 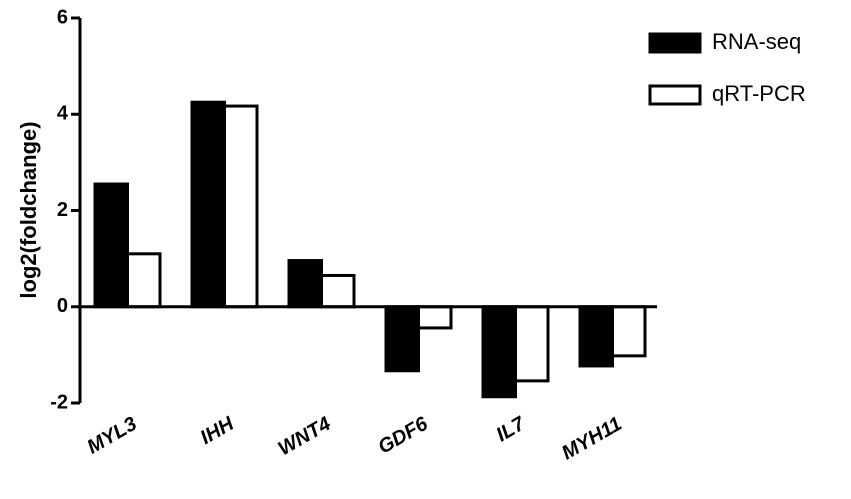 What do you see at coordinates (217, 431) in the screenshot?
I see `x-tick-label: IHH` at bounding box center [217, 431].